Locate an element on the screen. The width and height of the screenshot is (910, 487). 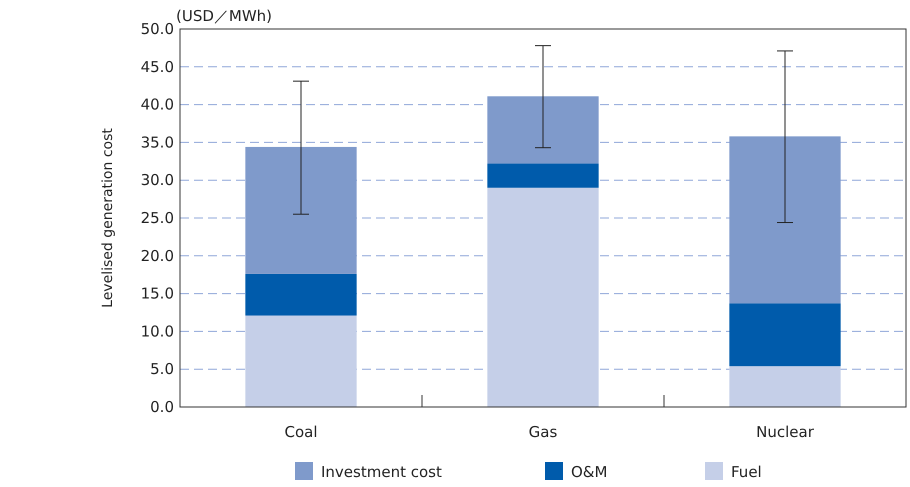
y-tick-label: 50.0 is located at coordinates (157, 29).